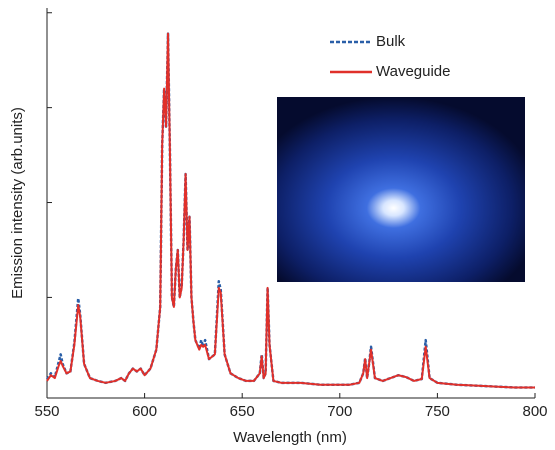 The width and height of the screenshot is (555, 450). I want to click on legend-label: Waveguide, so click(413, 71).